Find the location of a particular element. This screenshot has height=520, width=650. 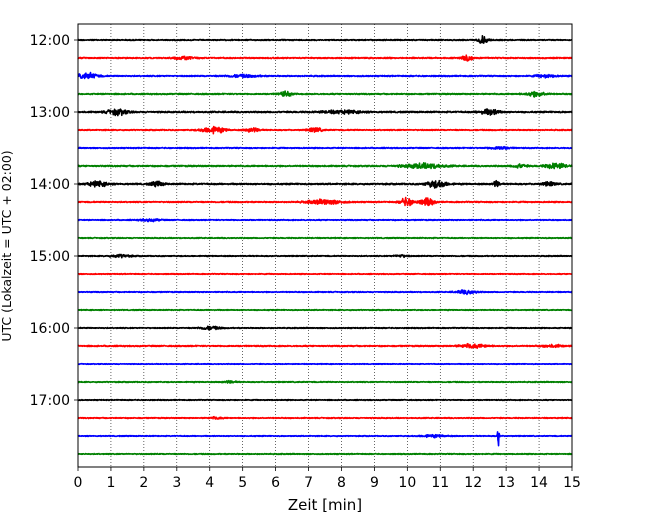

x-tick-label: 2 is located at coordinates (143, 483).